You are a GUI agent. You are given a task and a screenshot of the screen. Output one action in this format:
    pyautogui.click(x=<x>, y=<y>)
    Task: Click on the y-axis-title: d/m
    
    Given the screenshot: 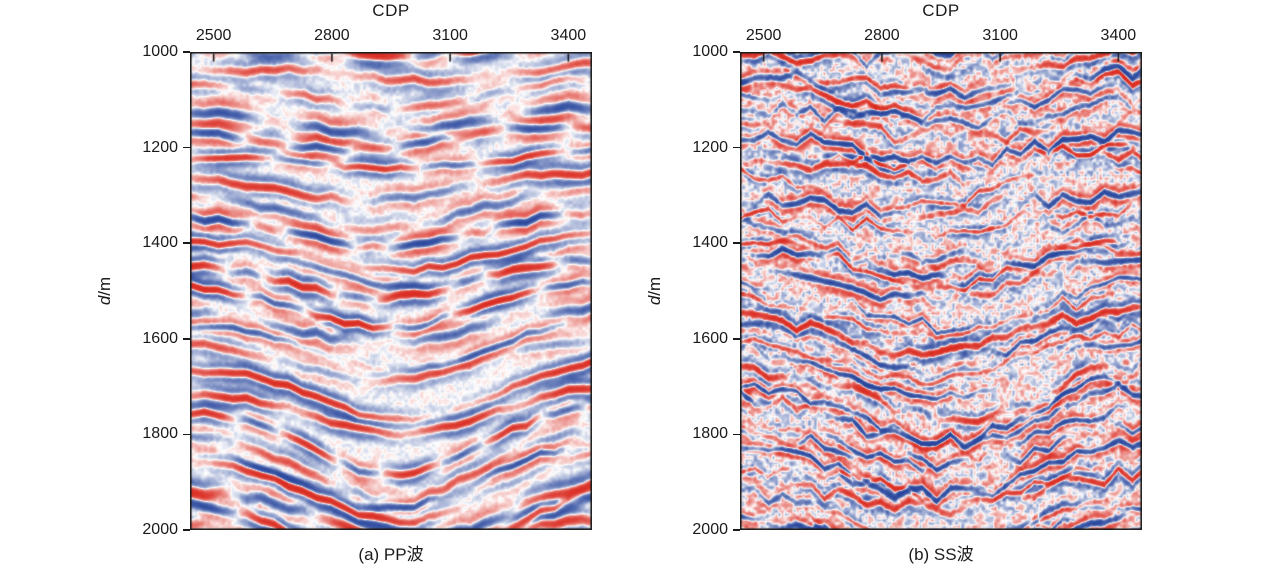 What is the action you would take?
    pyautogui.click(x=655, y=291)
    